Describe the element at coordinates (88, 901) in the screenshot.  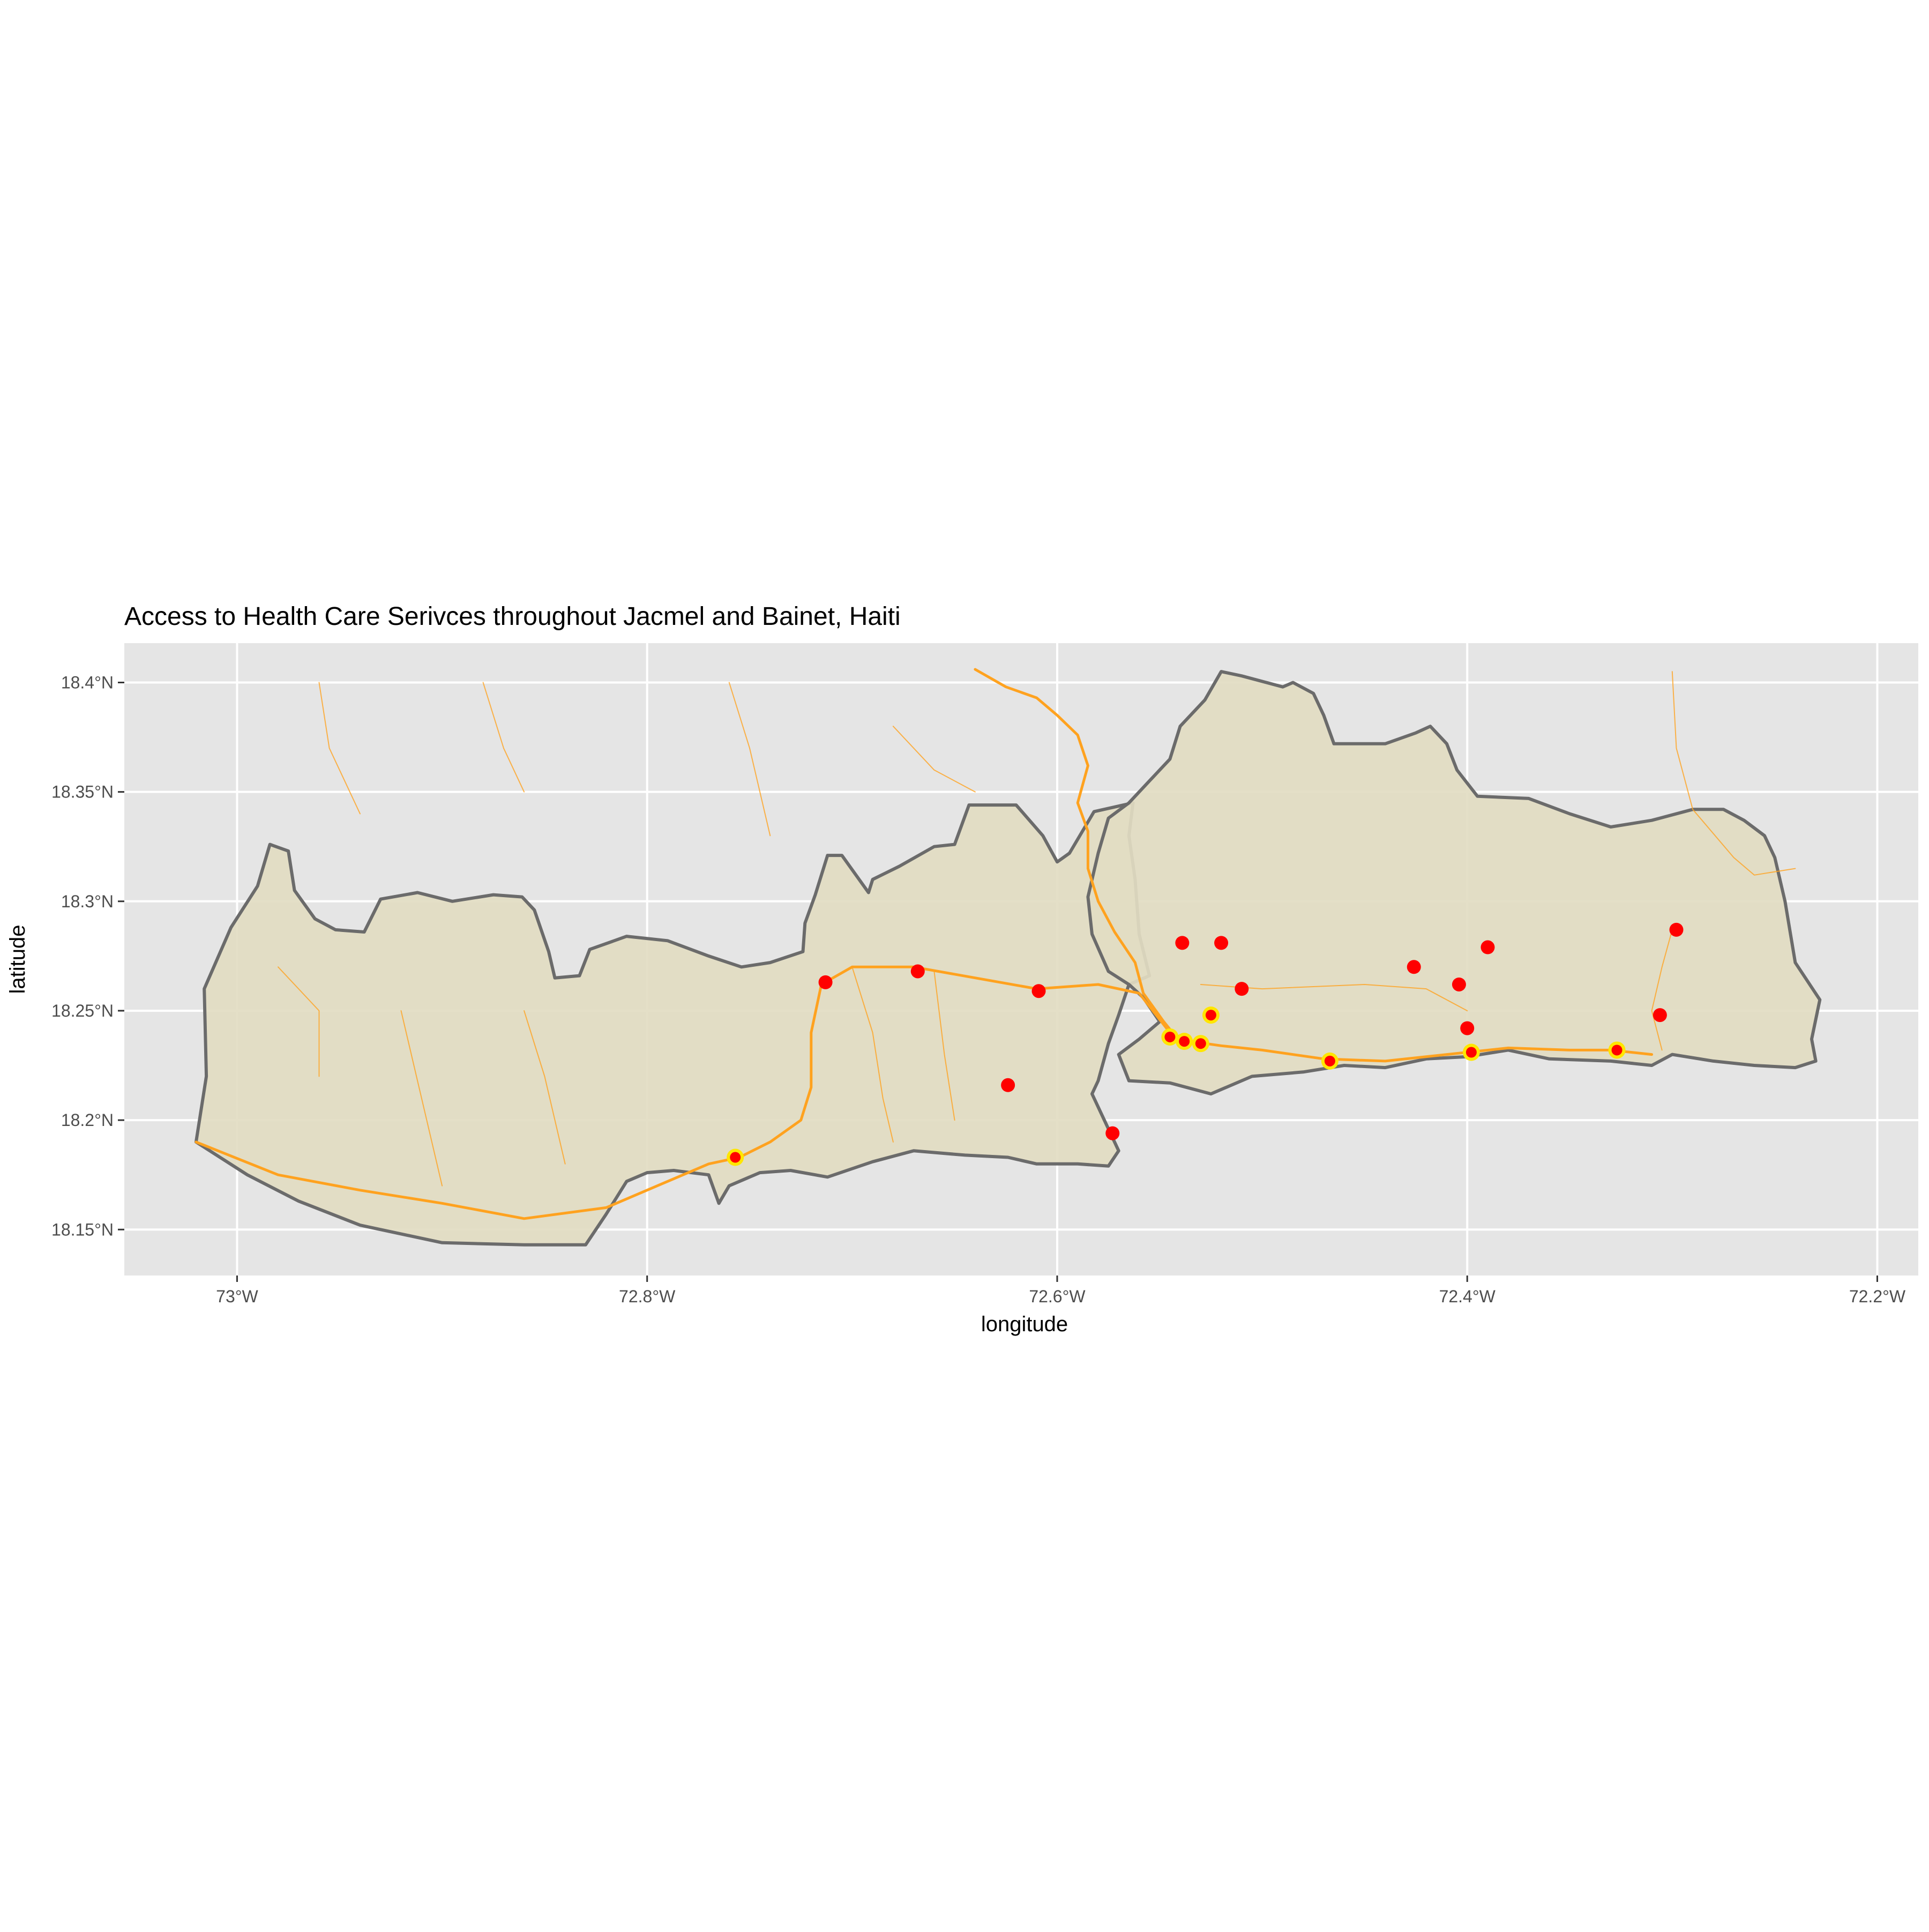
I see `y-tick-label: 18.3°N` at that location.